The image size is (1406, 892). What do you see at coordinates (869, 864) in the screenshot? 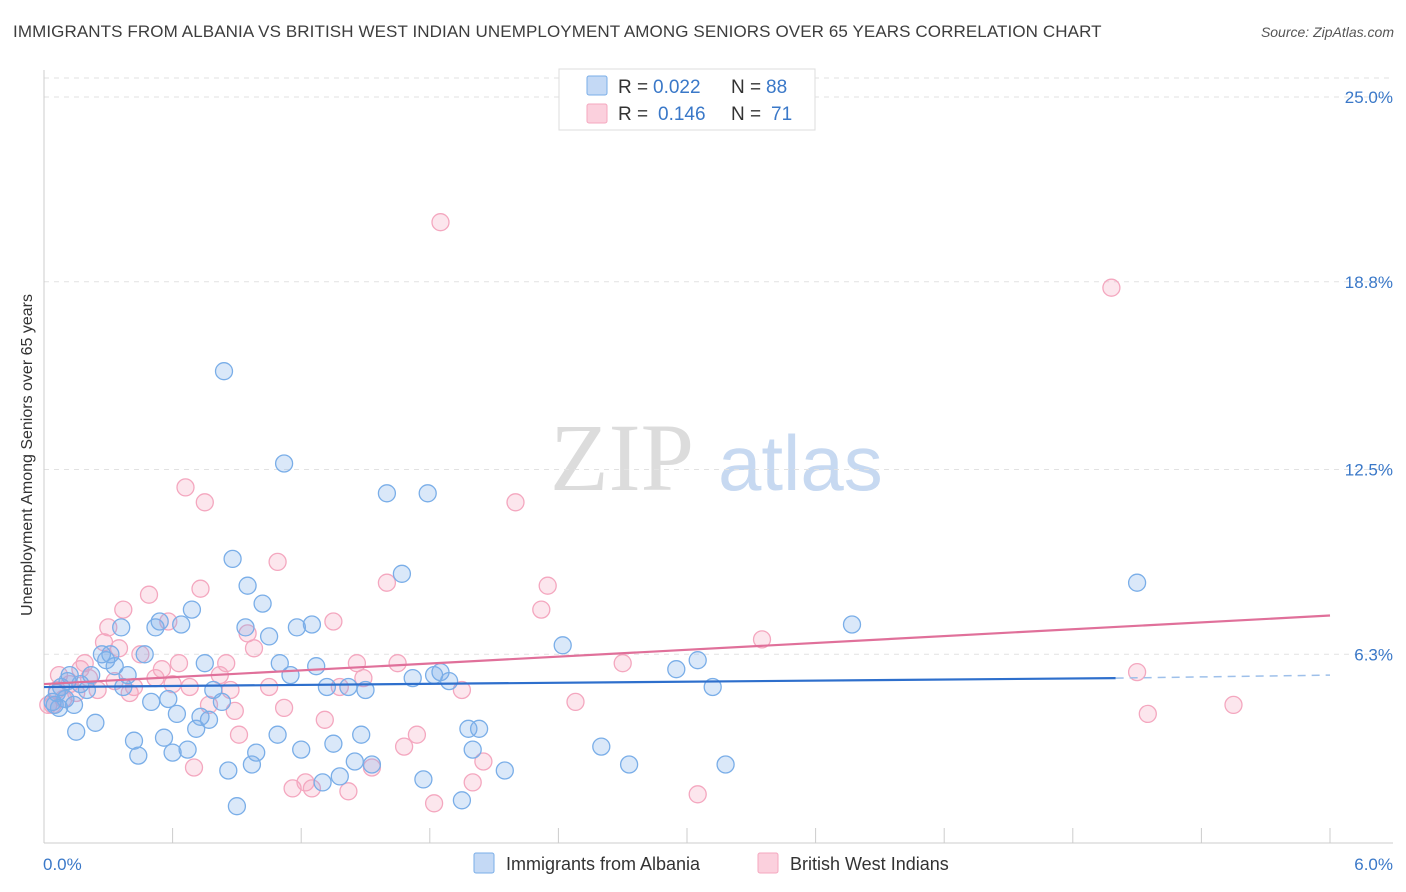
I see `bottom-legend-label-pink: British West Indians` at bounding box center [869, 864].